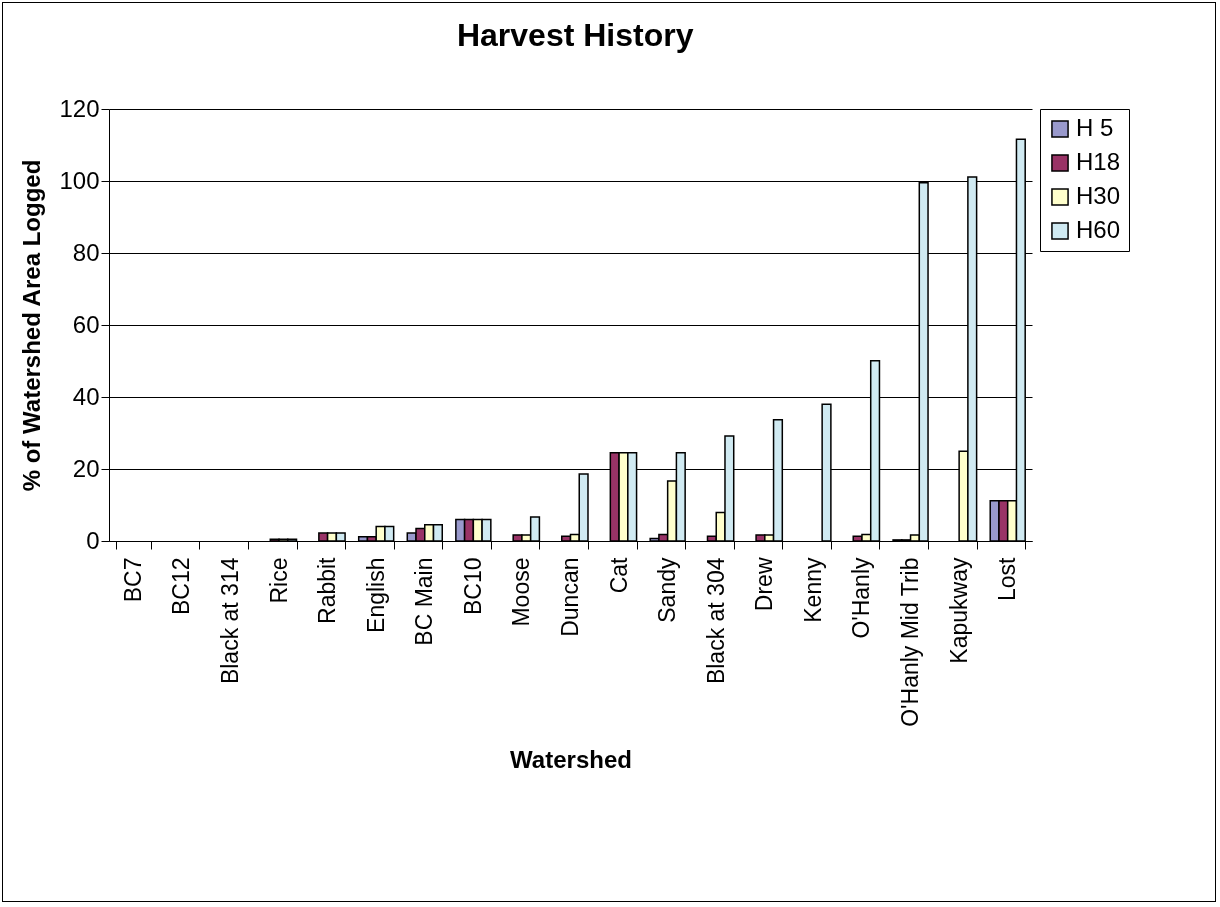 The width and height of the screenshot is (1220, 907). Describe the element at coordinates (812, 590) in the screenshot. I see `x-tick-label: Kenny` at that location.